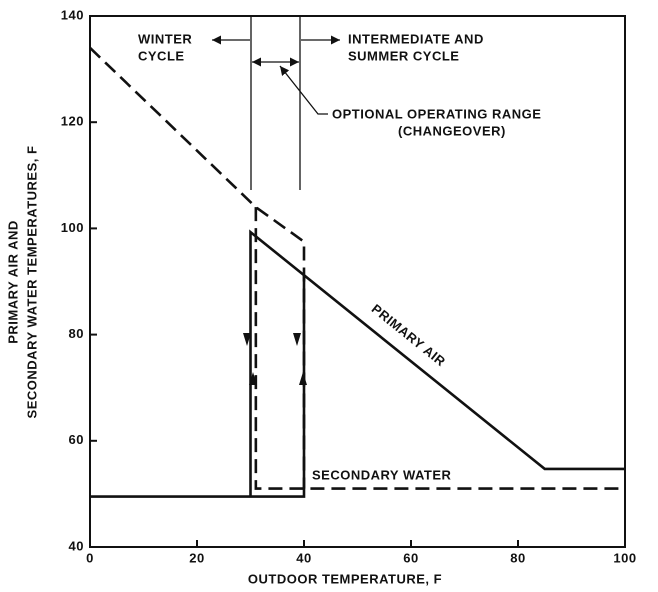 Image resolution: width=658 pixels, height=592 pixels. What do you see at coordinates (12, 282) in the screenshot?
I see `y-axis-label: PRIMARY AIR AND` at bounding box center [12, 282].